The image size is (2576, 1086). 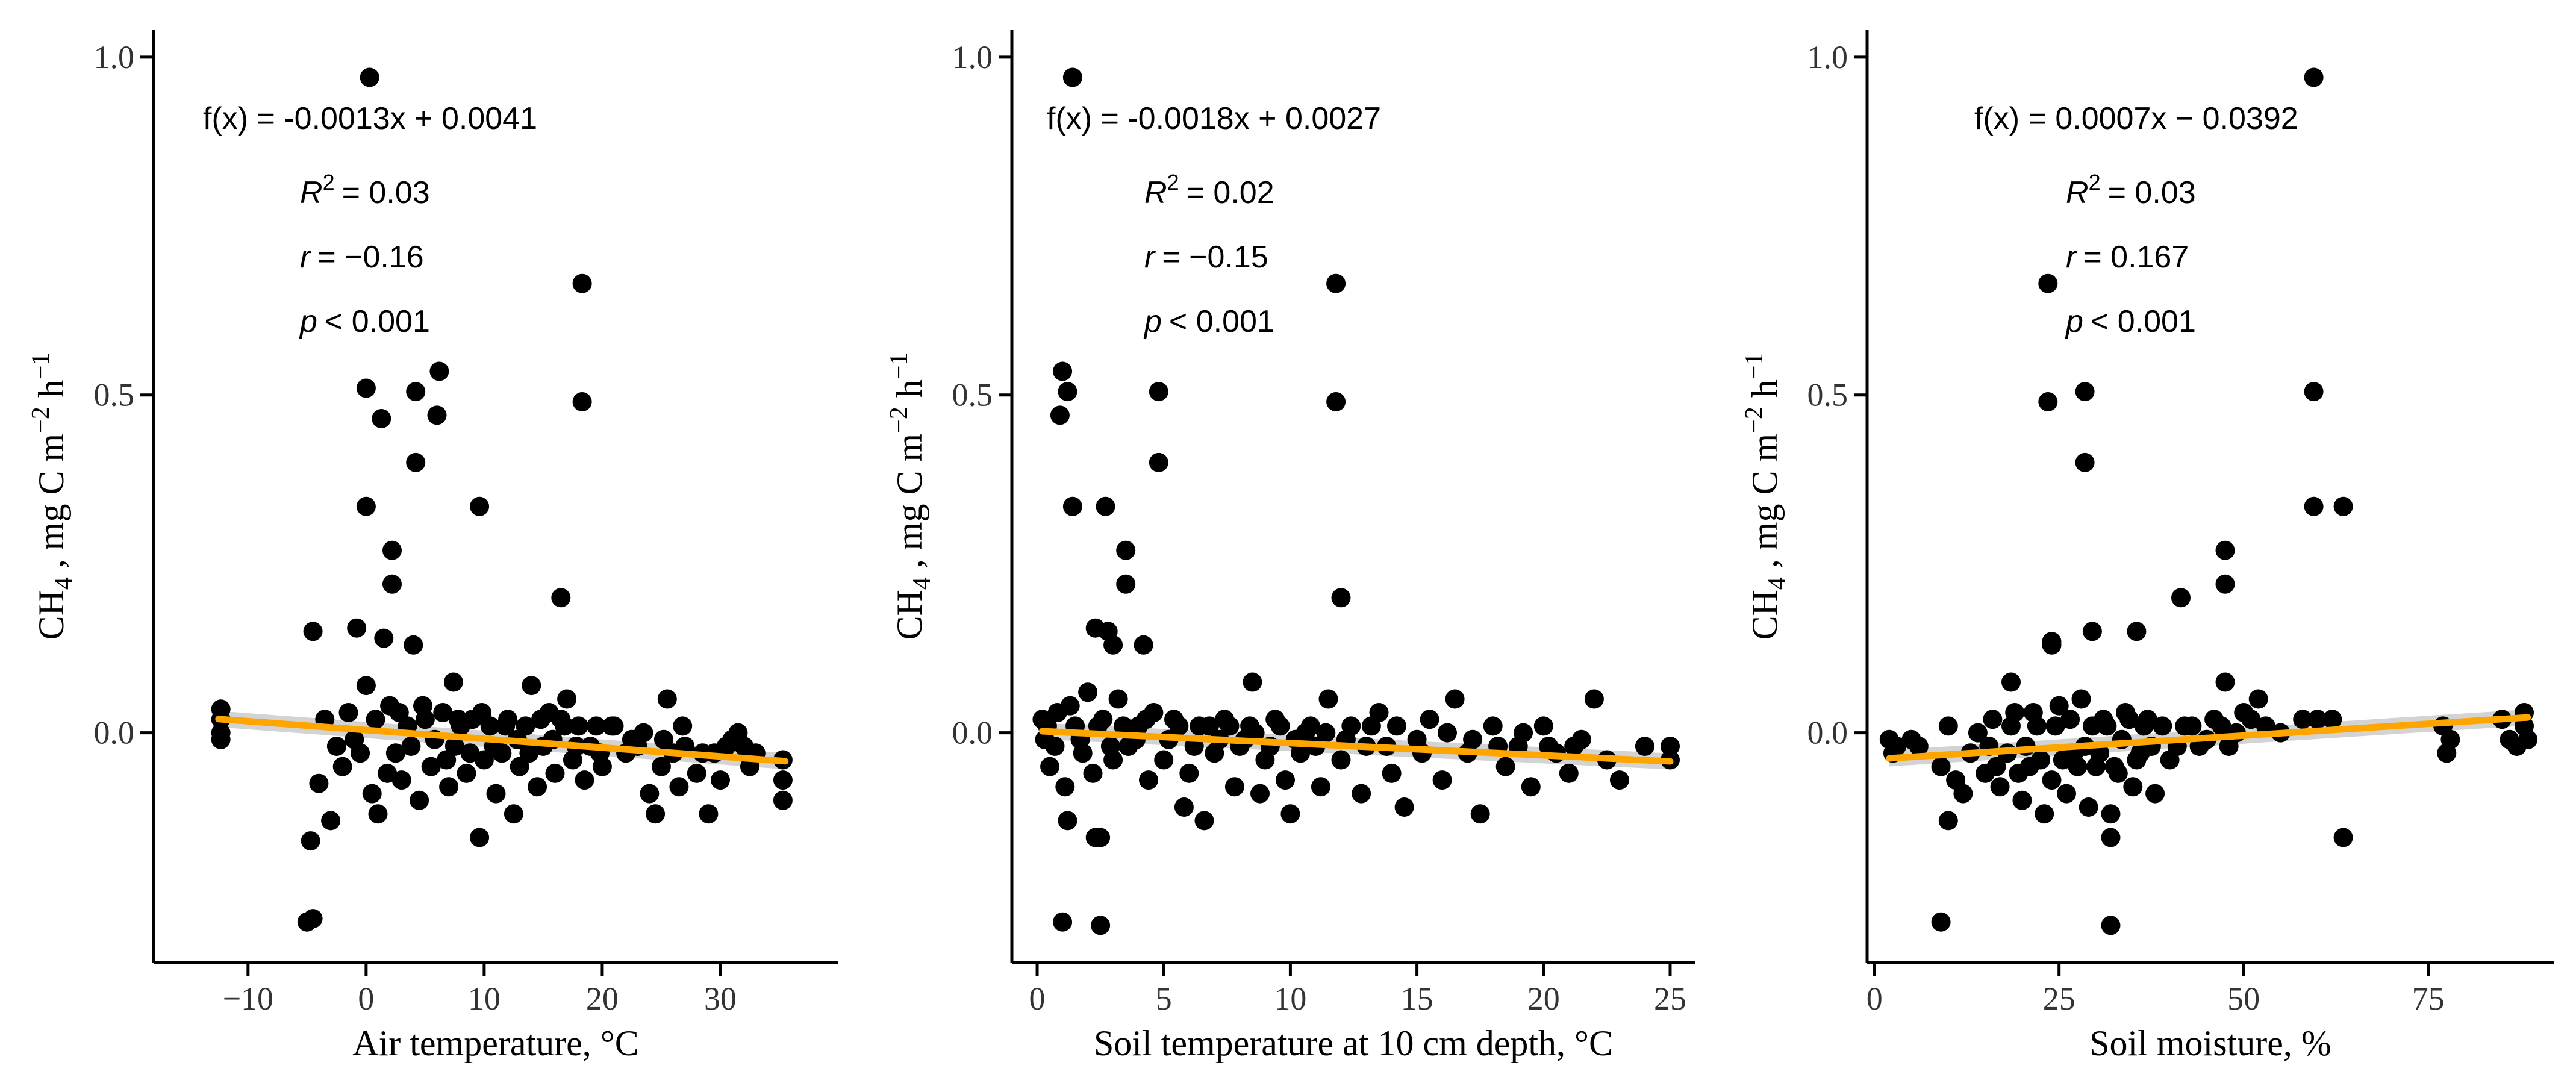 What do you see at coordinates (114, 733) in the screenshot?
I see `y-tick-label: 0.0` at bounding box center [114, 733].